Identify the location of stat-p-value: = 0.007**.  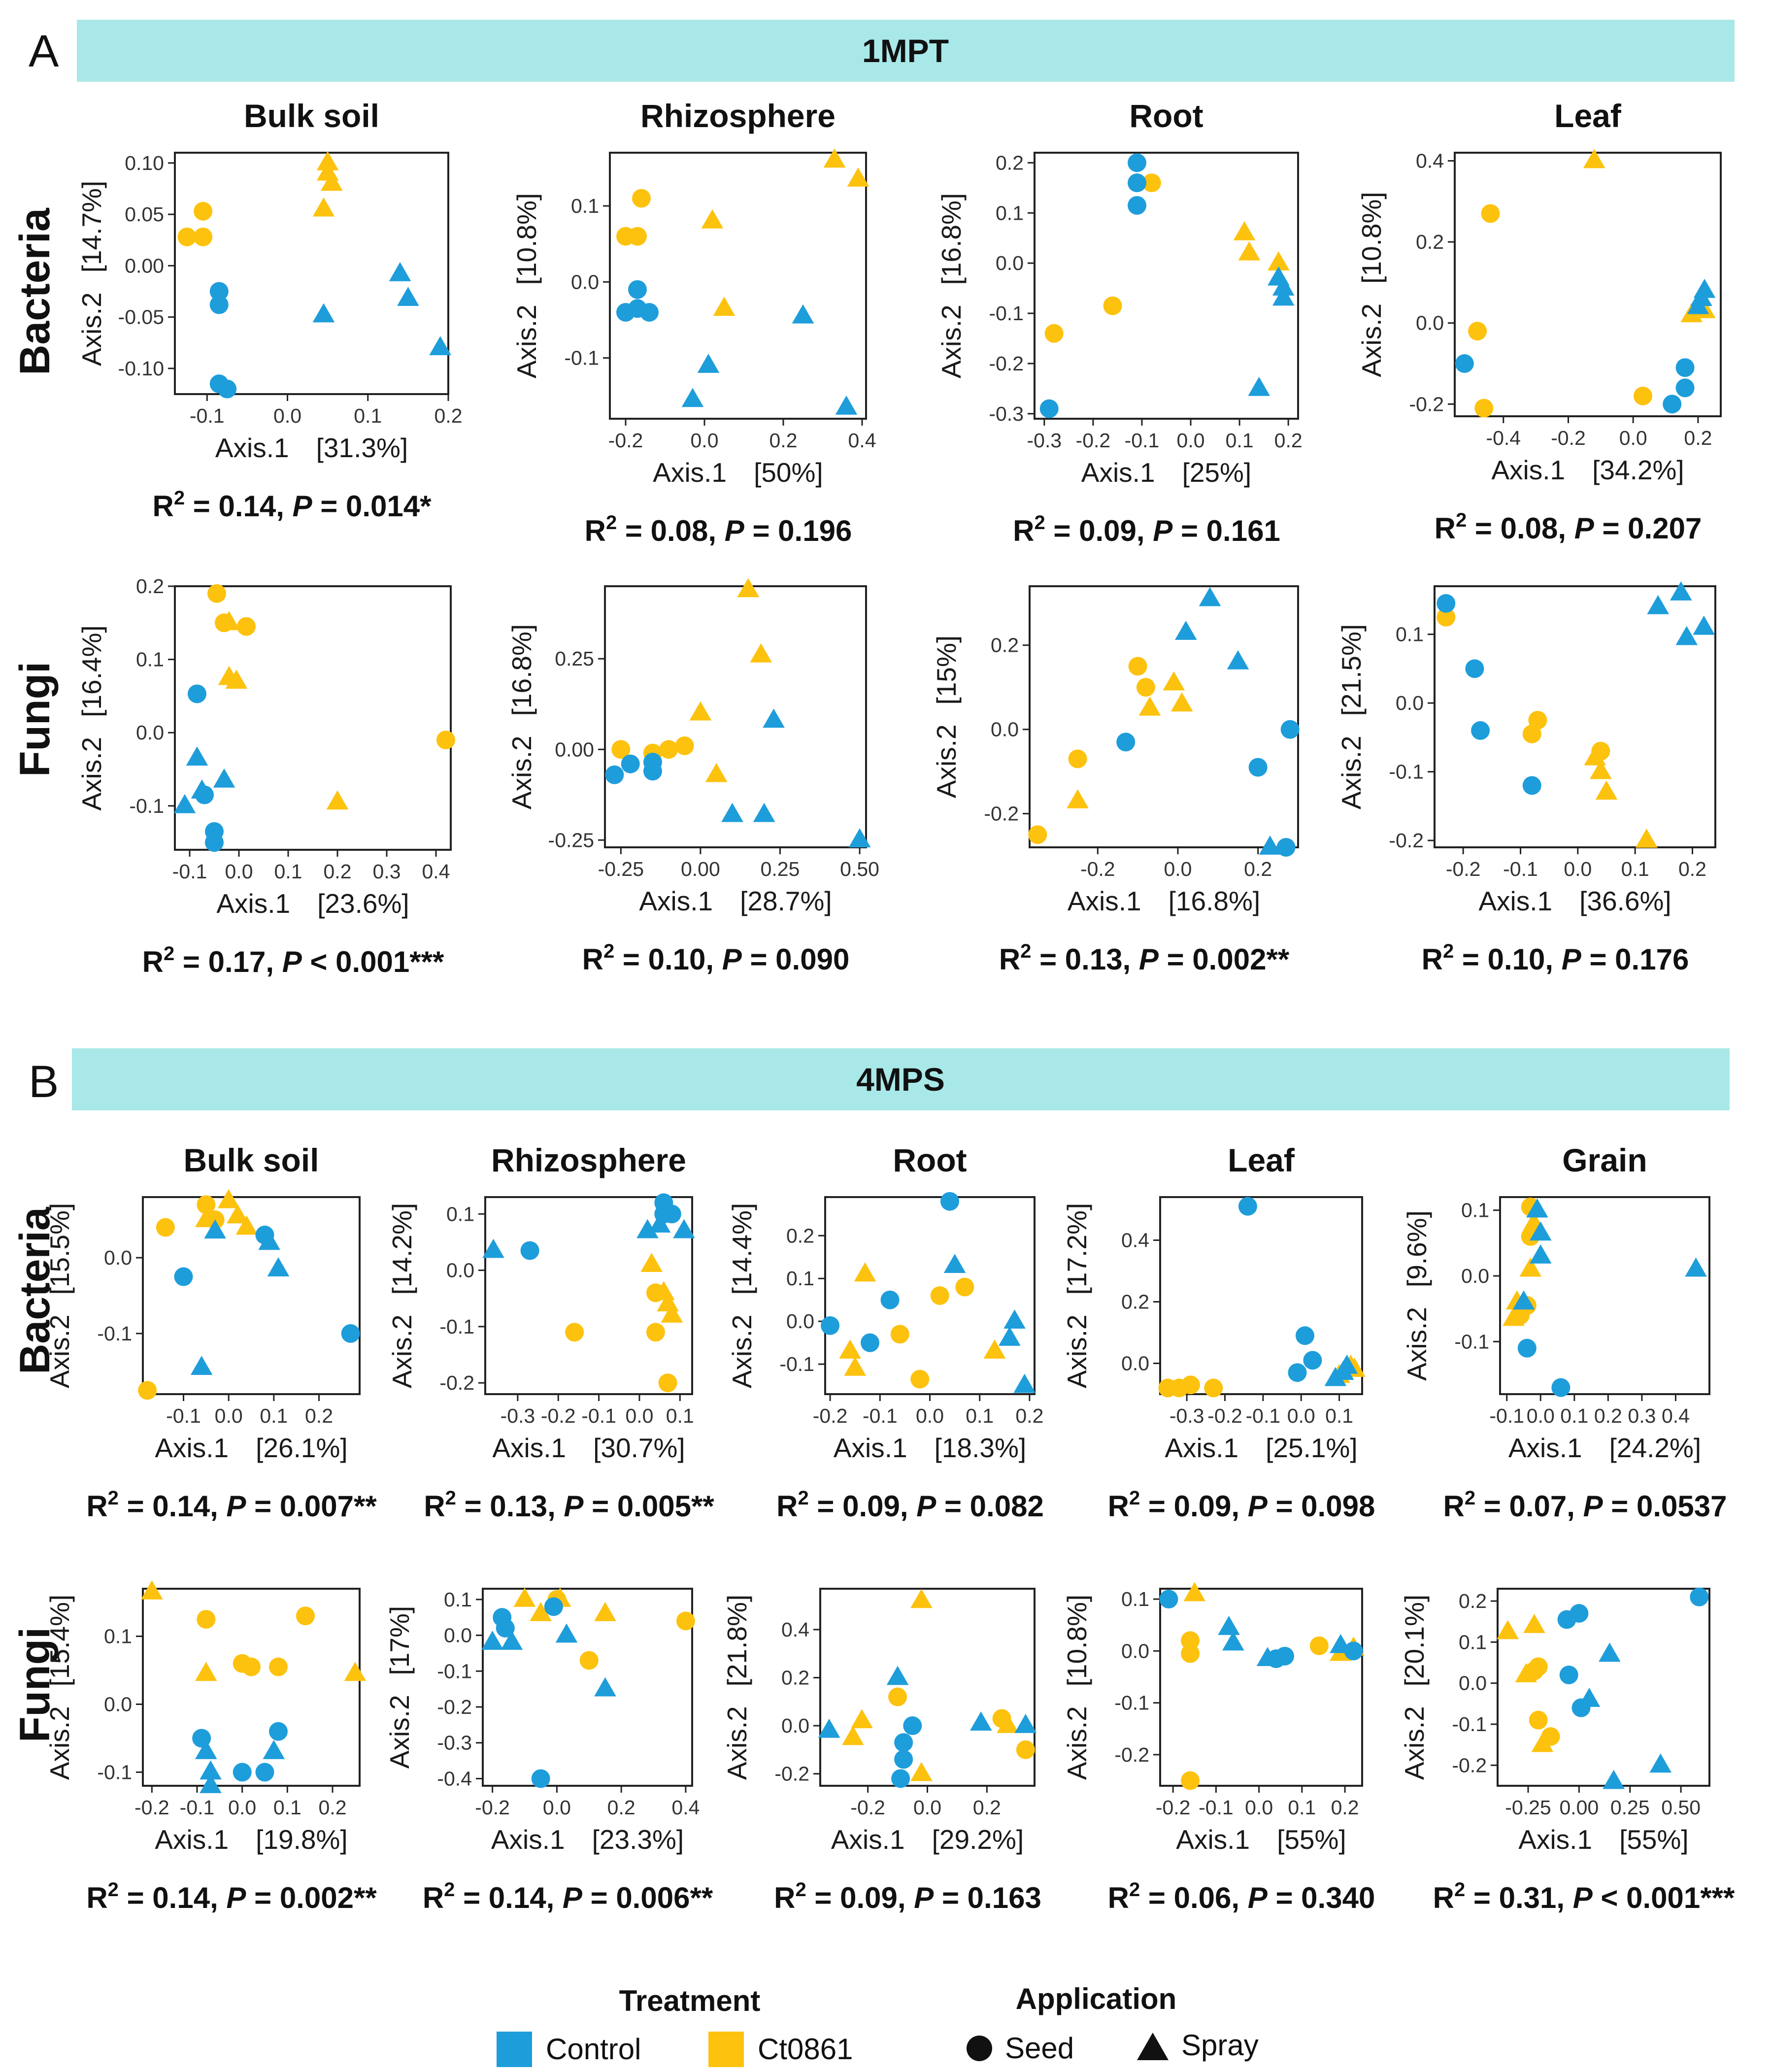
(312, 1507).